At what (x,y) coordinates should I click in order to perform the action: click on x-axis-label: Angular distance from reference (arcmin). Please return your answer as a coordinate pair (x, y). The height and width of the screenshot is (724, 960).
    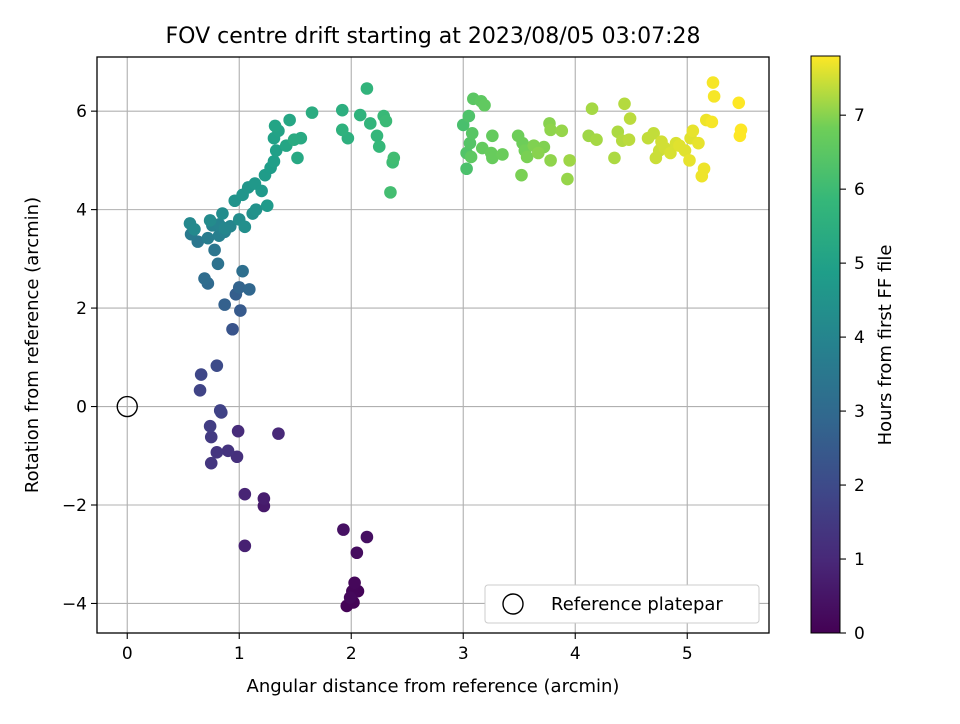
    Looking at the image, I should click on (433, 686).